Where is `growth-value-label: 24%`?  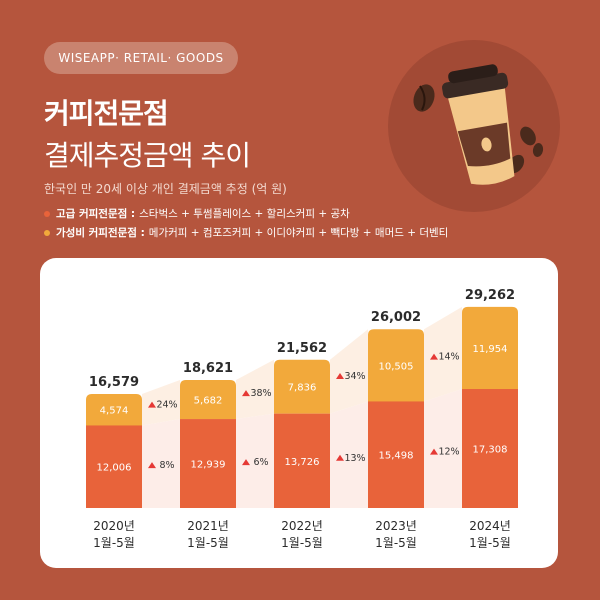 growth-value-label: 24% is located at coordinates (166, 405).